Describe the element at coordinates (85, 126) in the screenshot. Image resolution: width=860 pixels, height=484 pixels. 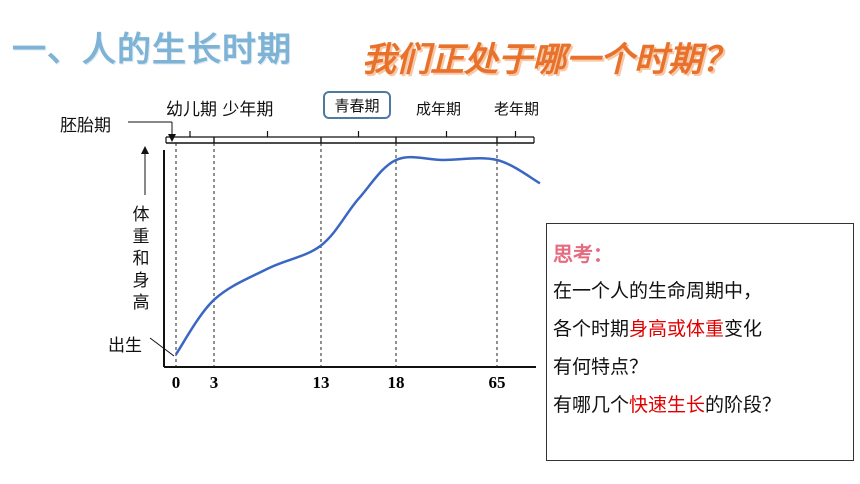
I see `embryo-label: 胚胎期` at that location.